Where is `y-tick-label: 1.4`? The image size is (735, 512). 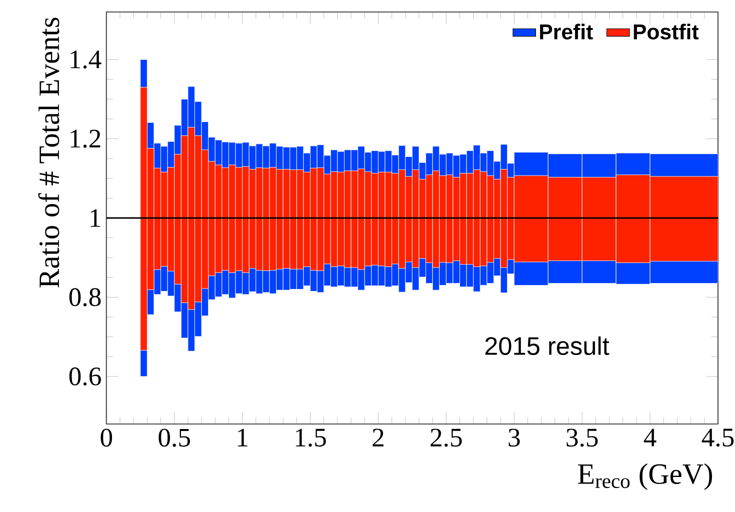 y-tick-label: 1.4 is located at coordinates (86, 59).